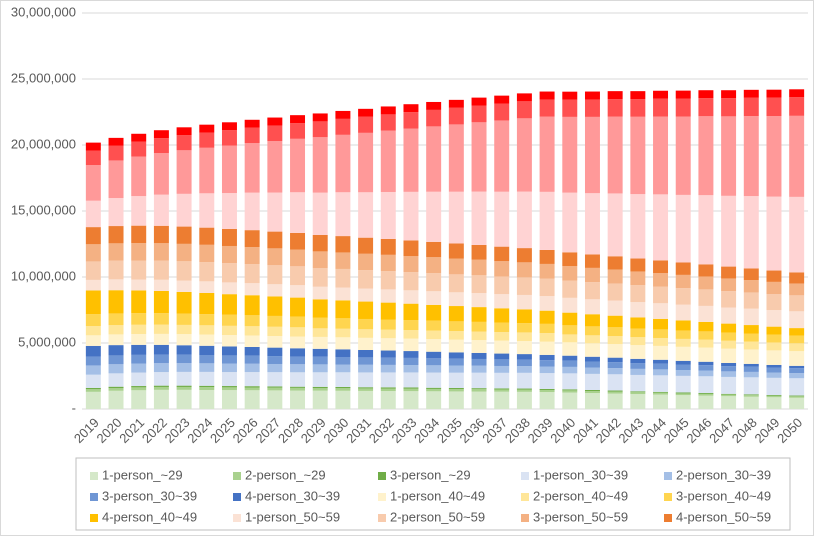 This screenshot has width=814, height=536. What do you see at coordinates (430, 474) in the screenshot?
I see `legend-label: 3-person_~29` at bounding box center [430, 474].